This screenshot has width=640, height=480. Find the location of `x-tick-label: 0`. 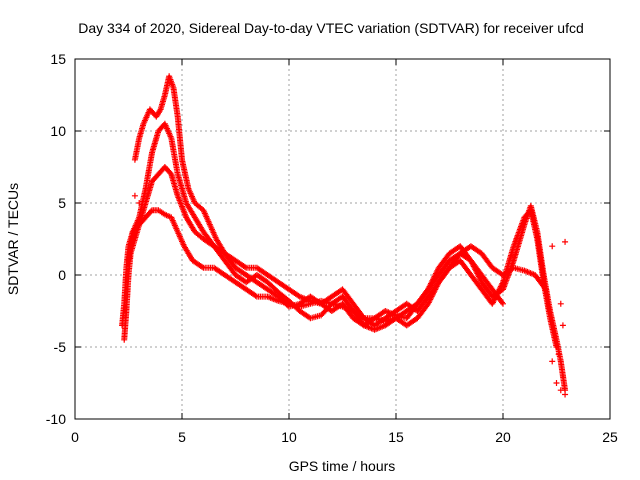

x-tick-label: 0 is located at coordinates (75, 437).